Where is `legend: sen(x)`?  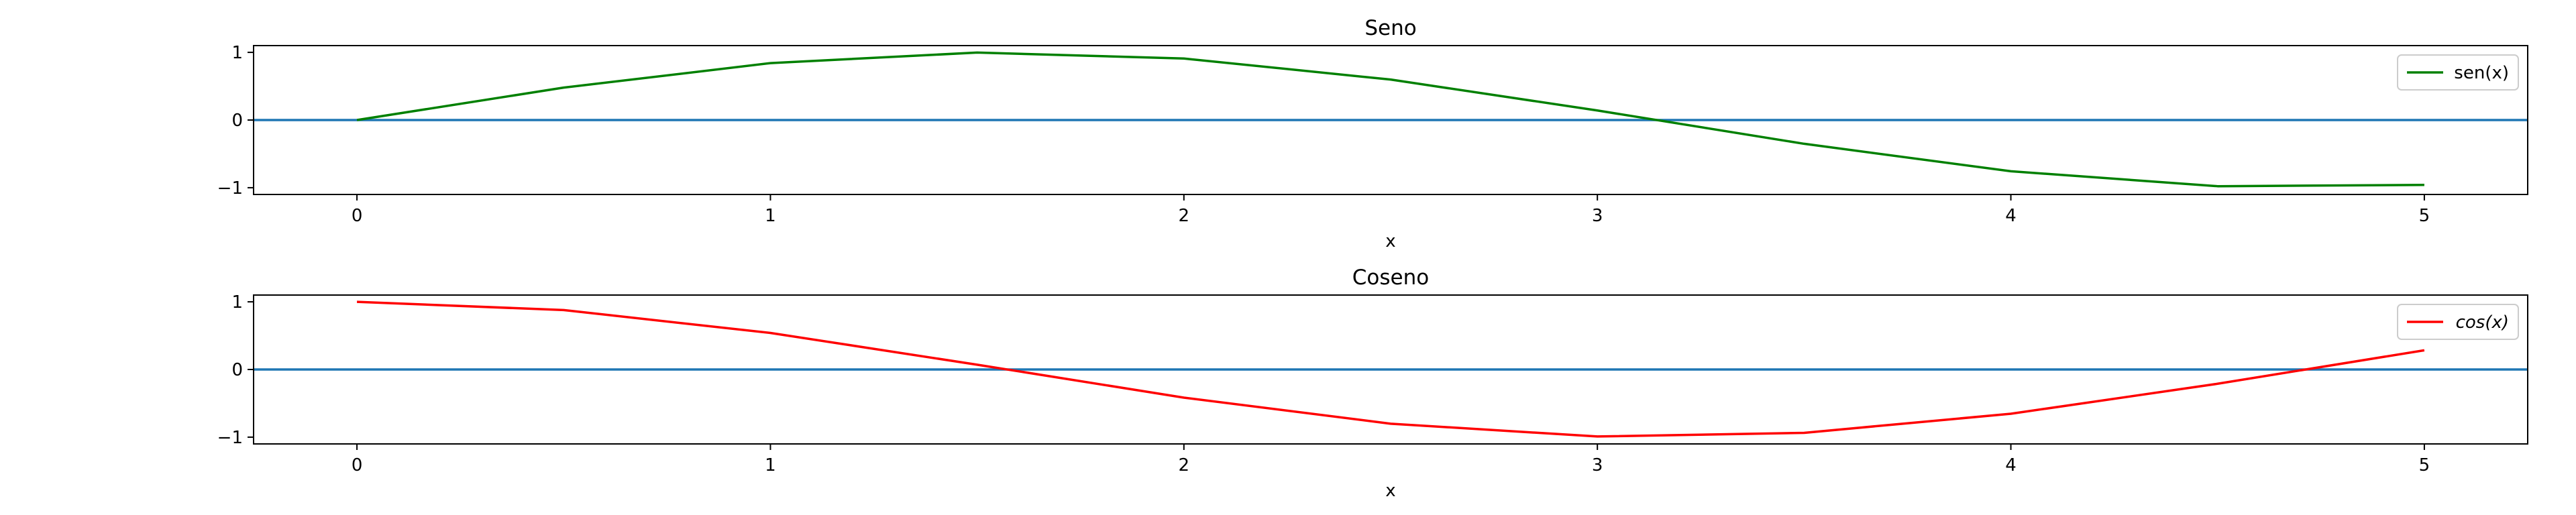 legend: sen(x) is located at coordinates (2458, 72).